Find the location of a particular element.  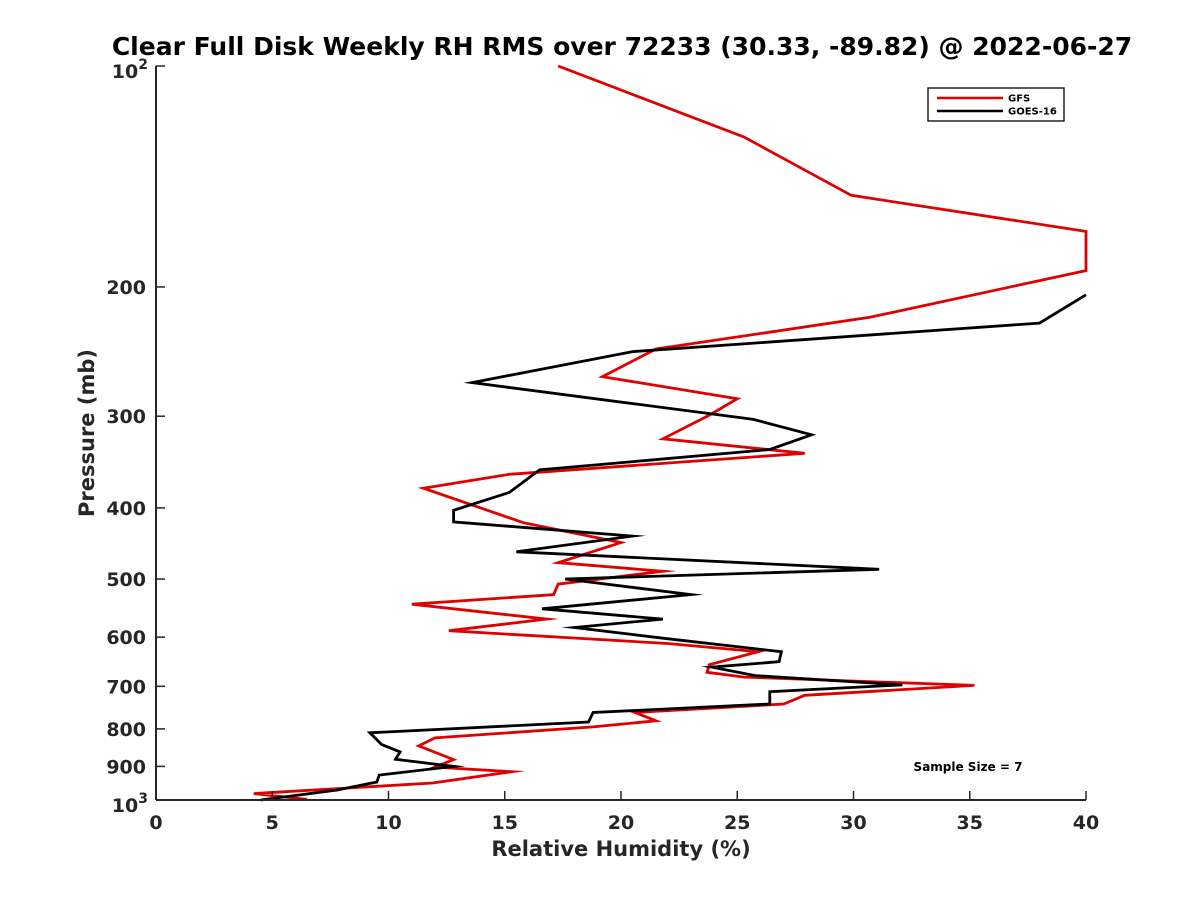

legend: GFS GOES-16 is located at coordinates (996, 104).